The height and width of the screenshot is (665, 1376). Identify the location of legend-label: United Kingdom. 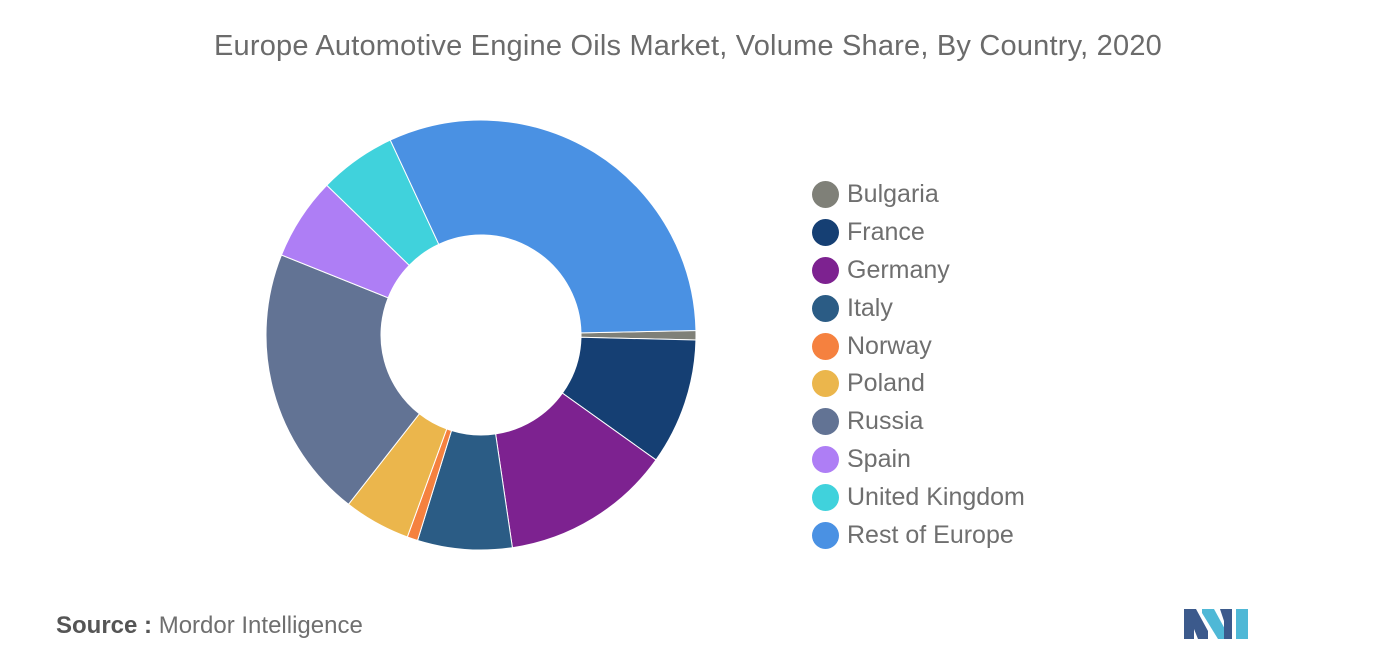
(936, 496).